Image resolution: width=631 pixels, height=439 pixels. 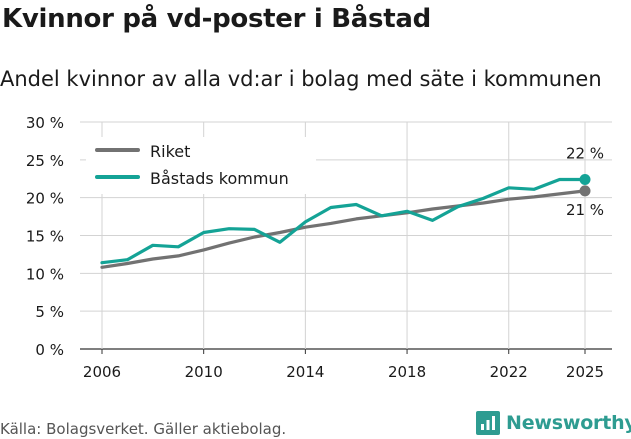 What do you see at coordinates (568, 423) in the screenshot?
I see `brand-name: Newsworthy` at bounding box center [568, 423].